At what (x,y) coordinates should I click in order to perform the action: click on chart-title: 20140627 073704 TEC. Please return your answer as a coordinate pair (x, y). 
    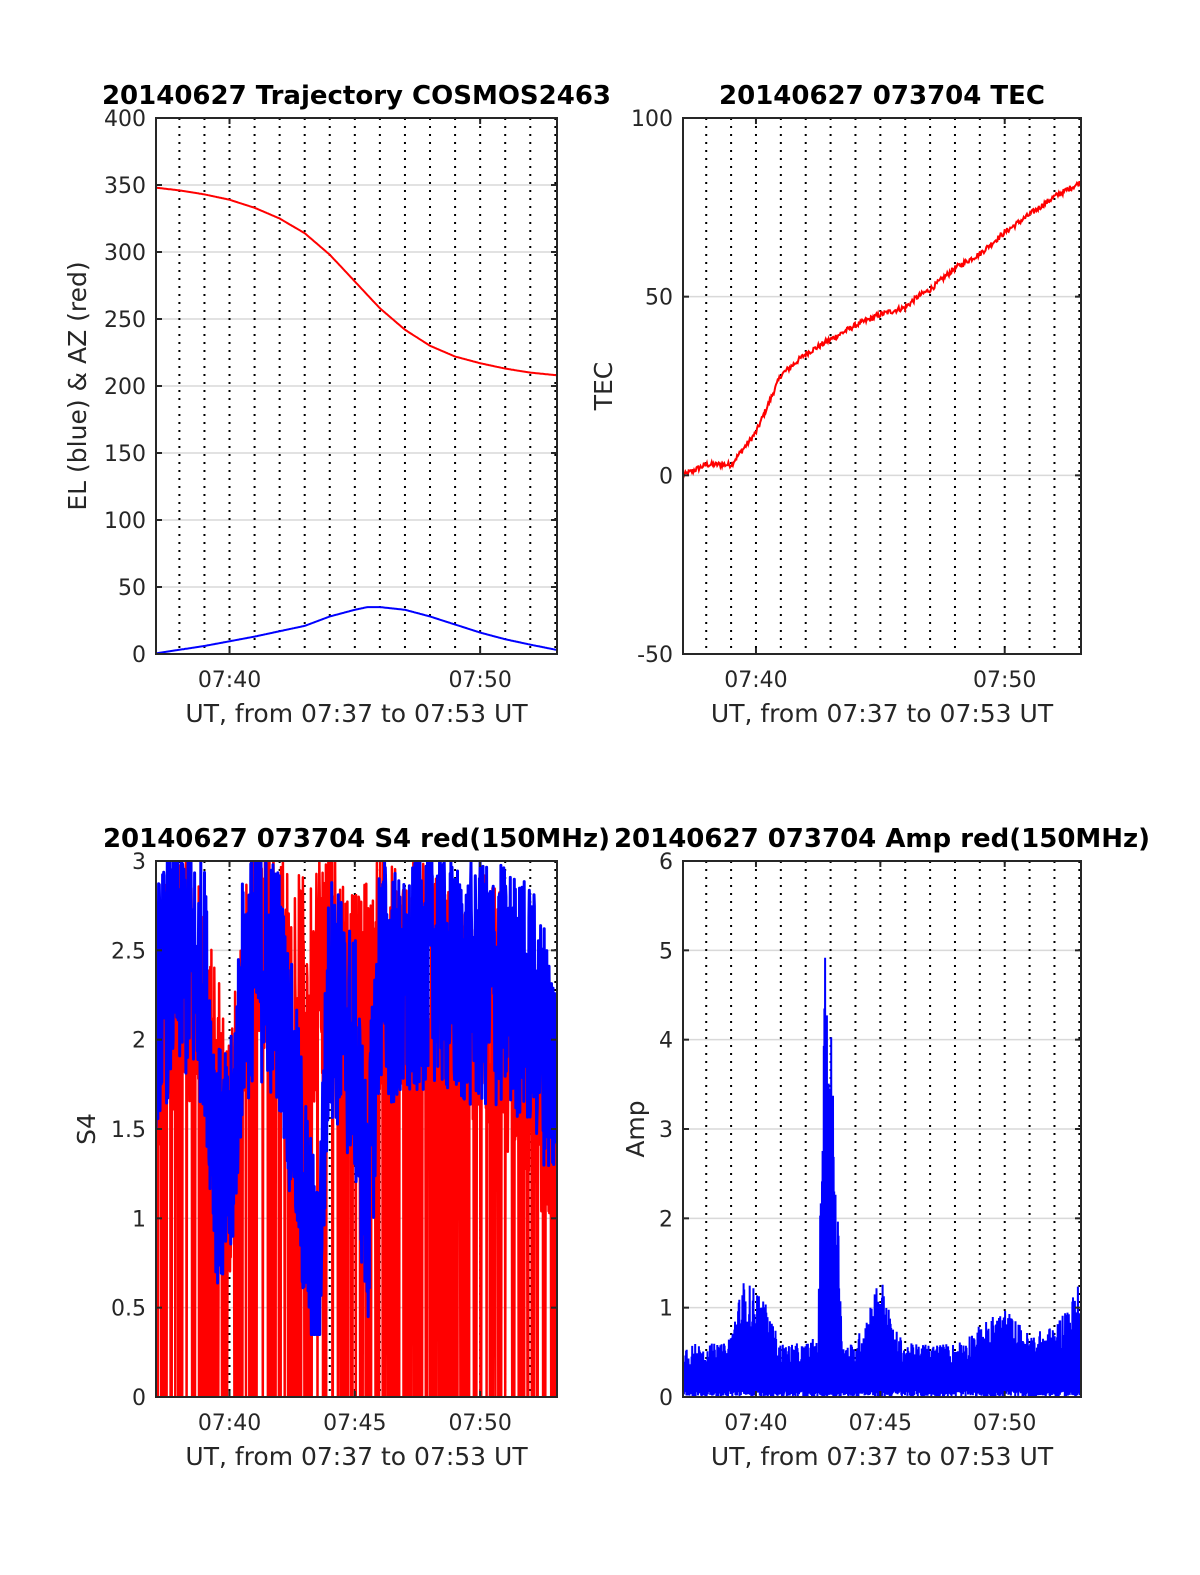
    Looking at the image, I should click on (882, 96).